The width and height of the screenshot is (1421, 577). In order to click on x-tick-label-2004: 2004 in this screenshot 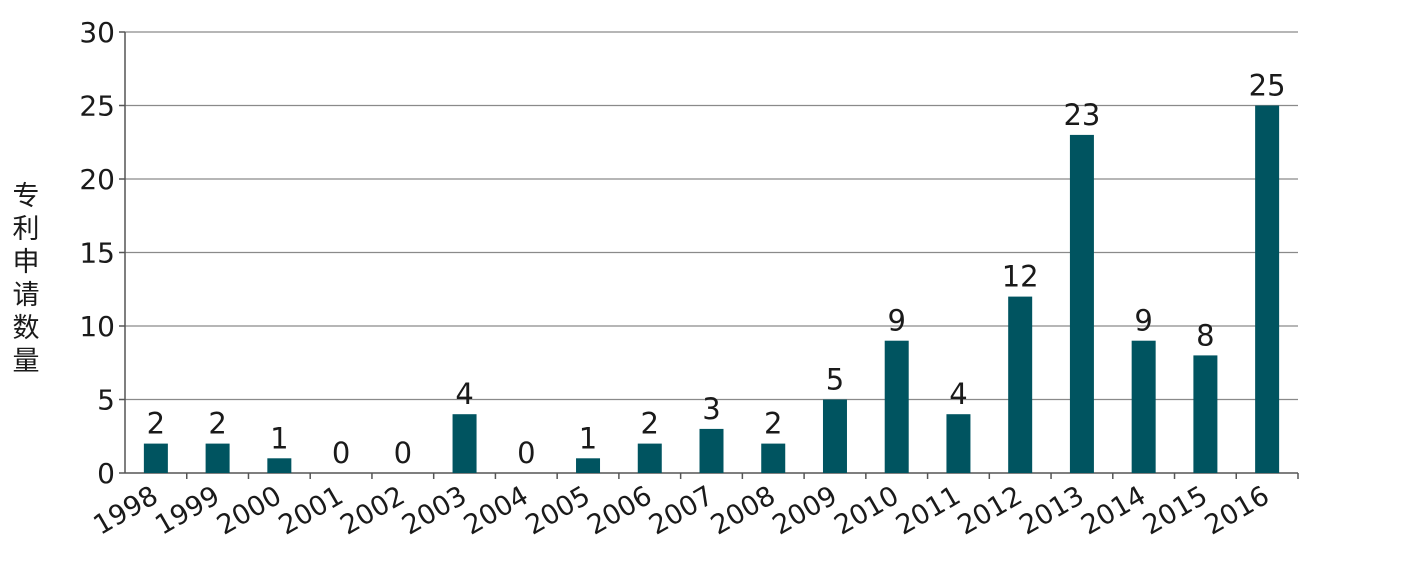, I will do `click(496, 510)`.